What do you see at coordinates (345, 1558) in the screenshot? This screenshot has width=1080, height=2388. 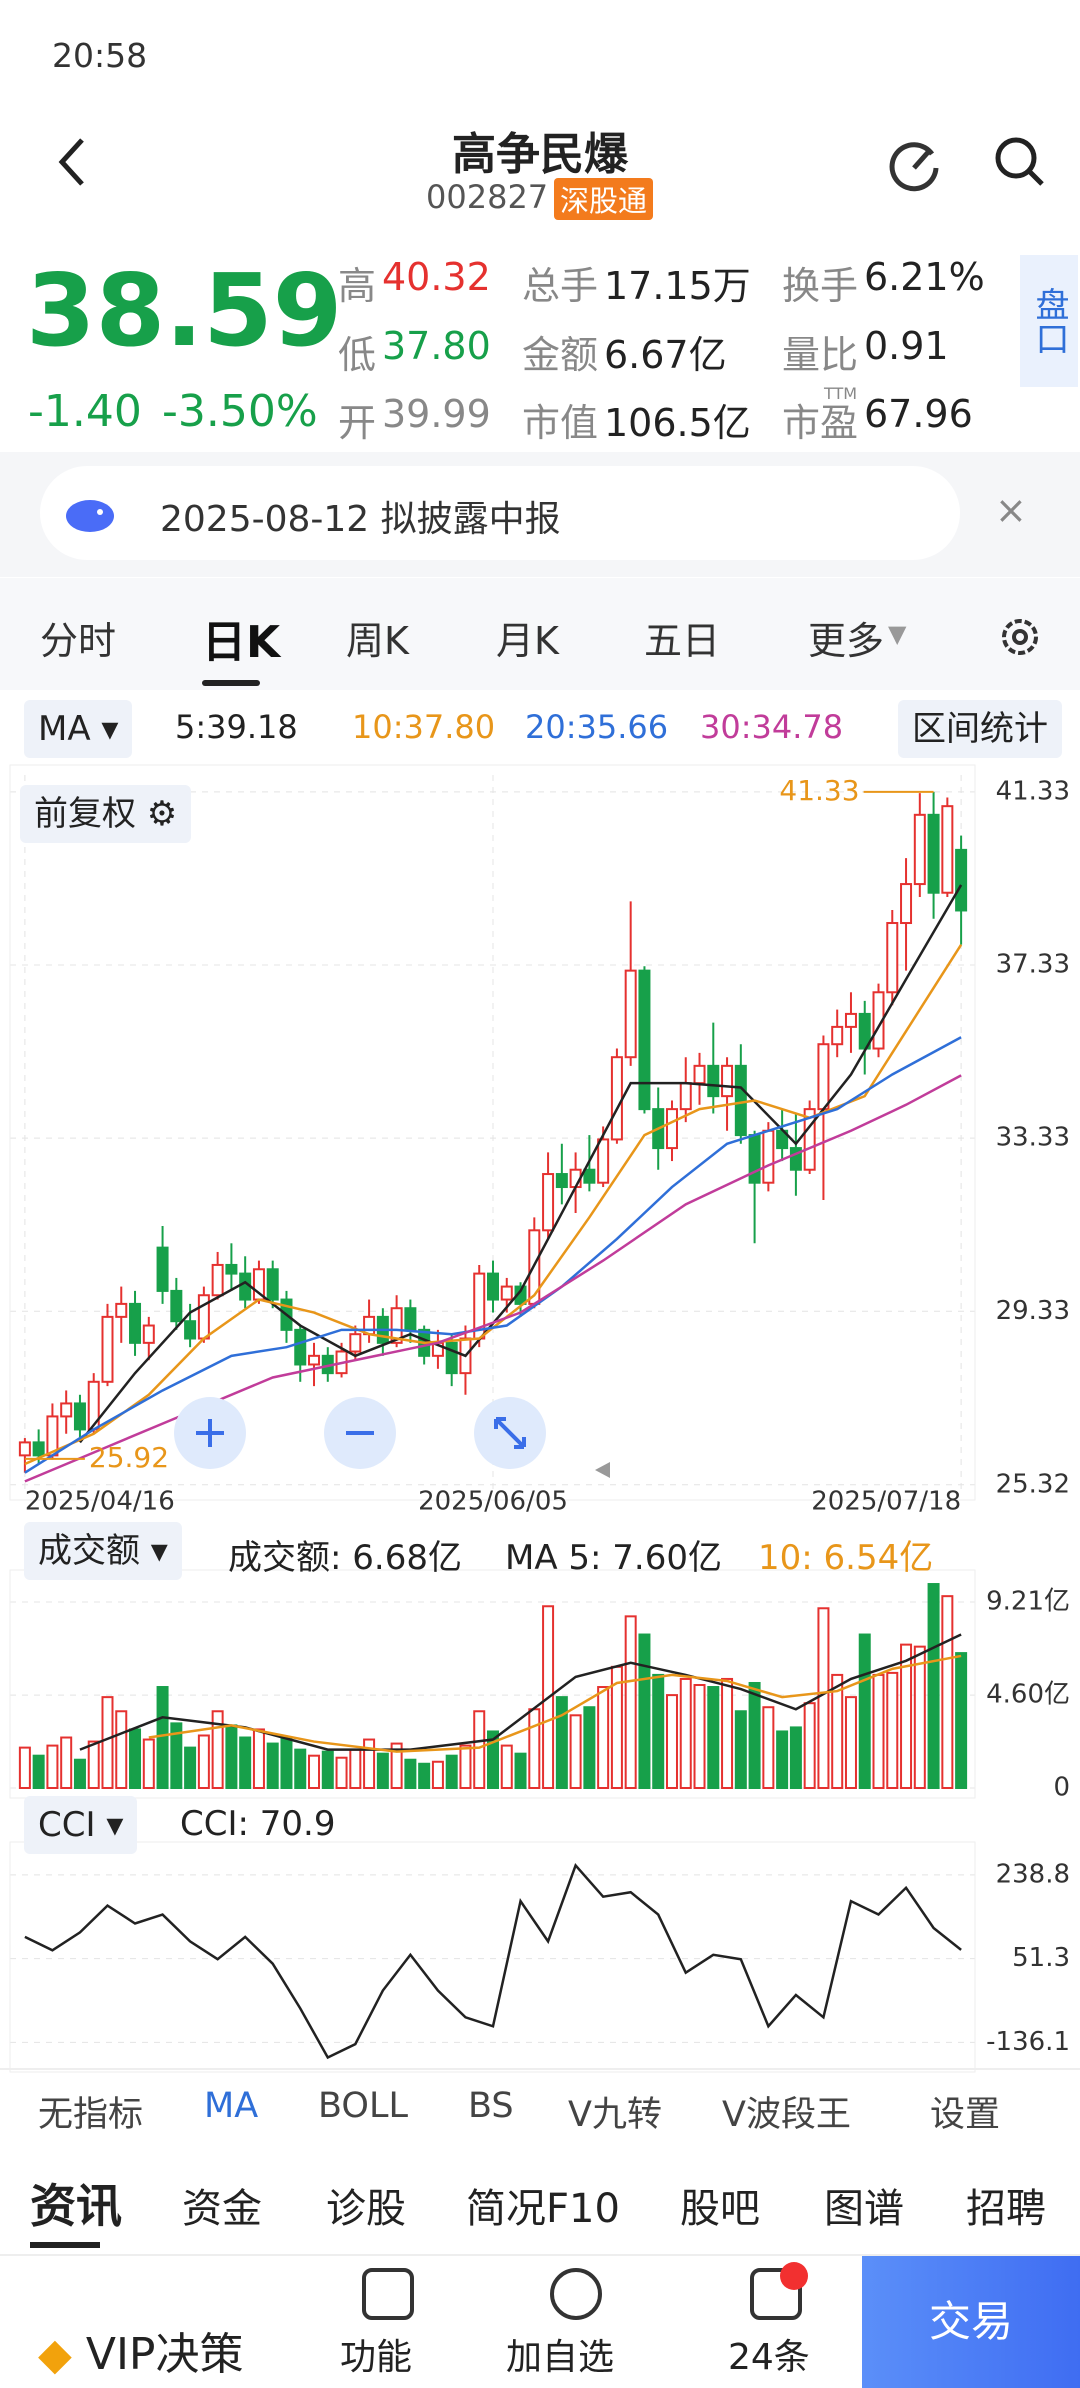 I see `volume-readout: 成交额: 6.68亿` at bounding box center [345, 1558].